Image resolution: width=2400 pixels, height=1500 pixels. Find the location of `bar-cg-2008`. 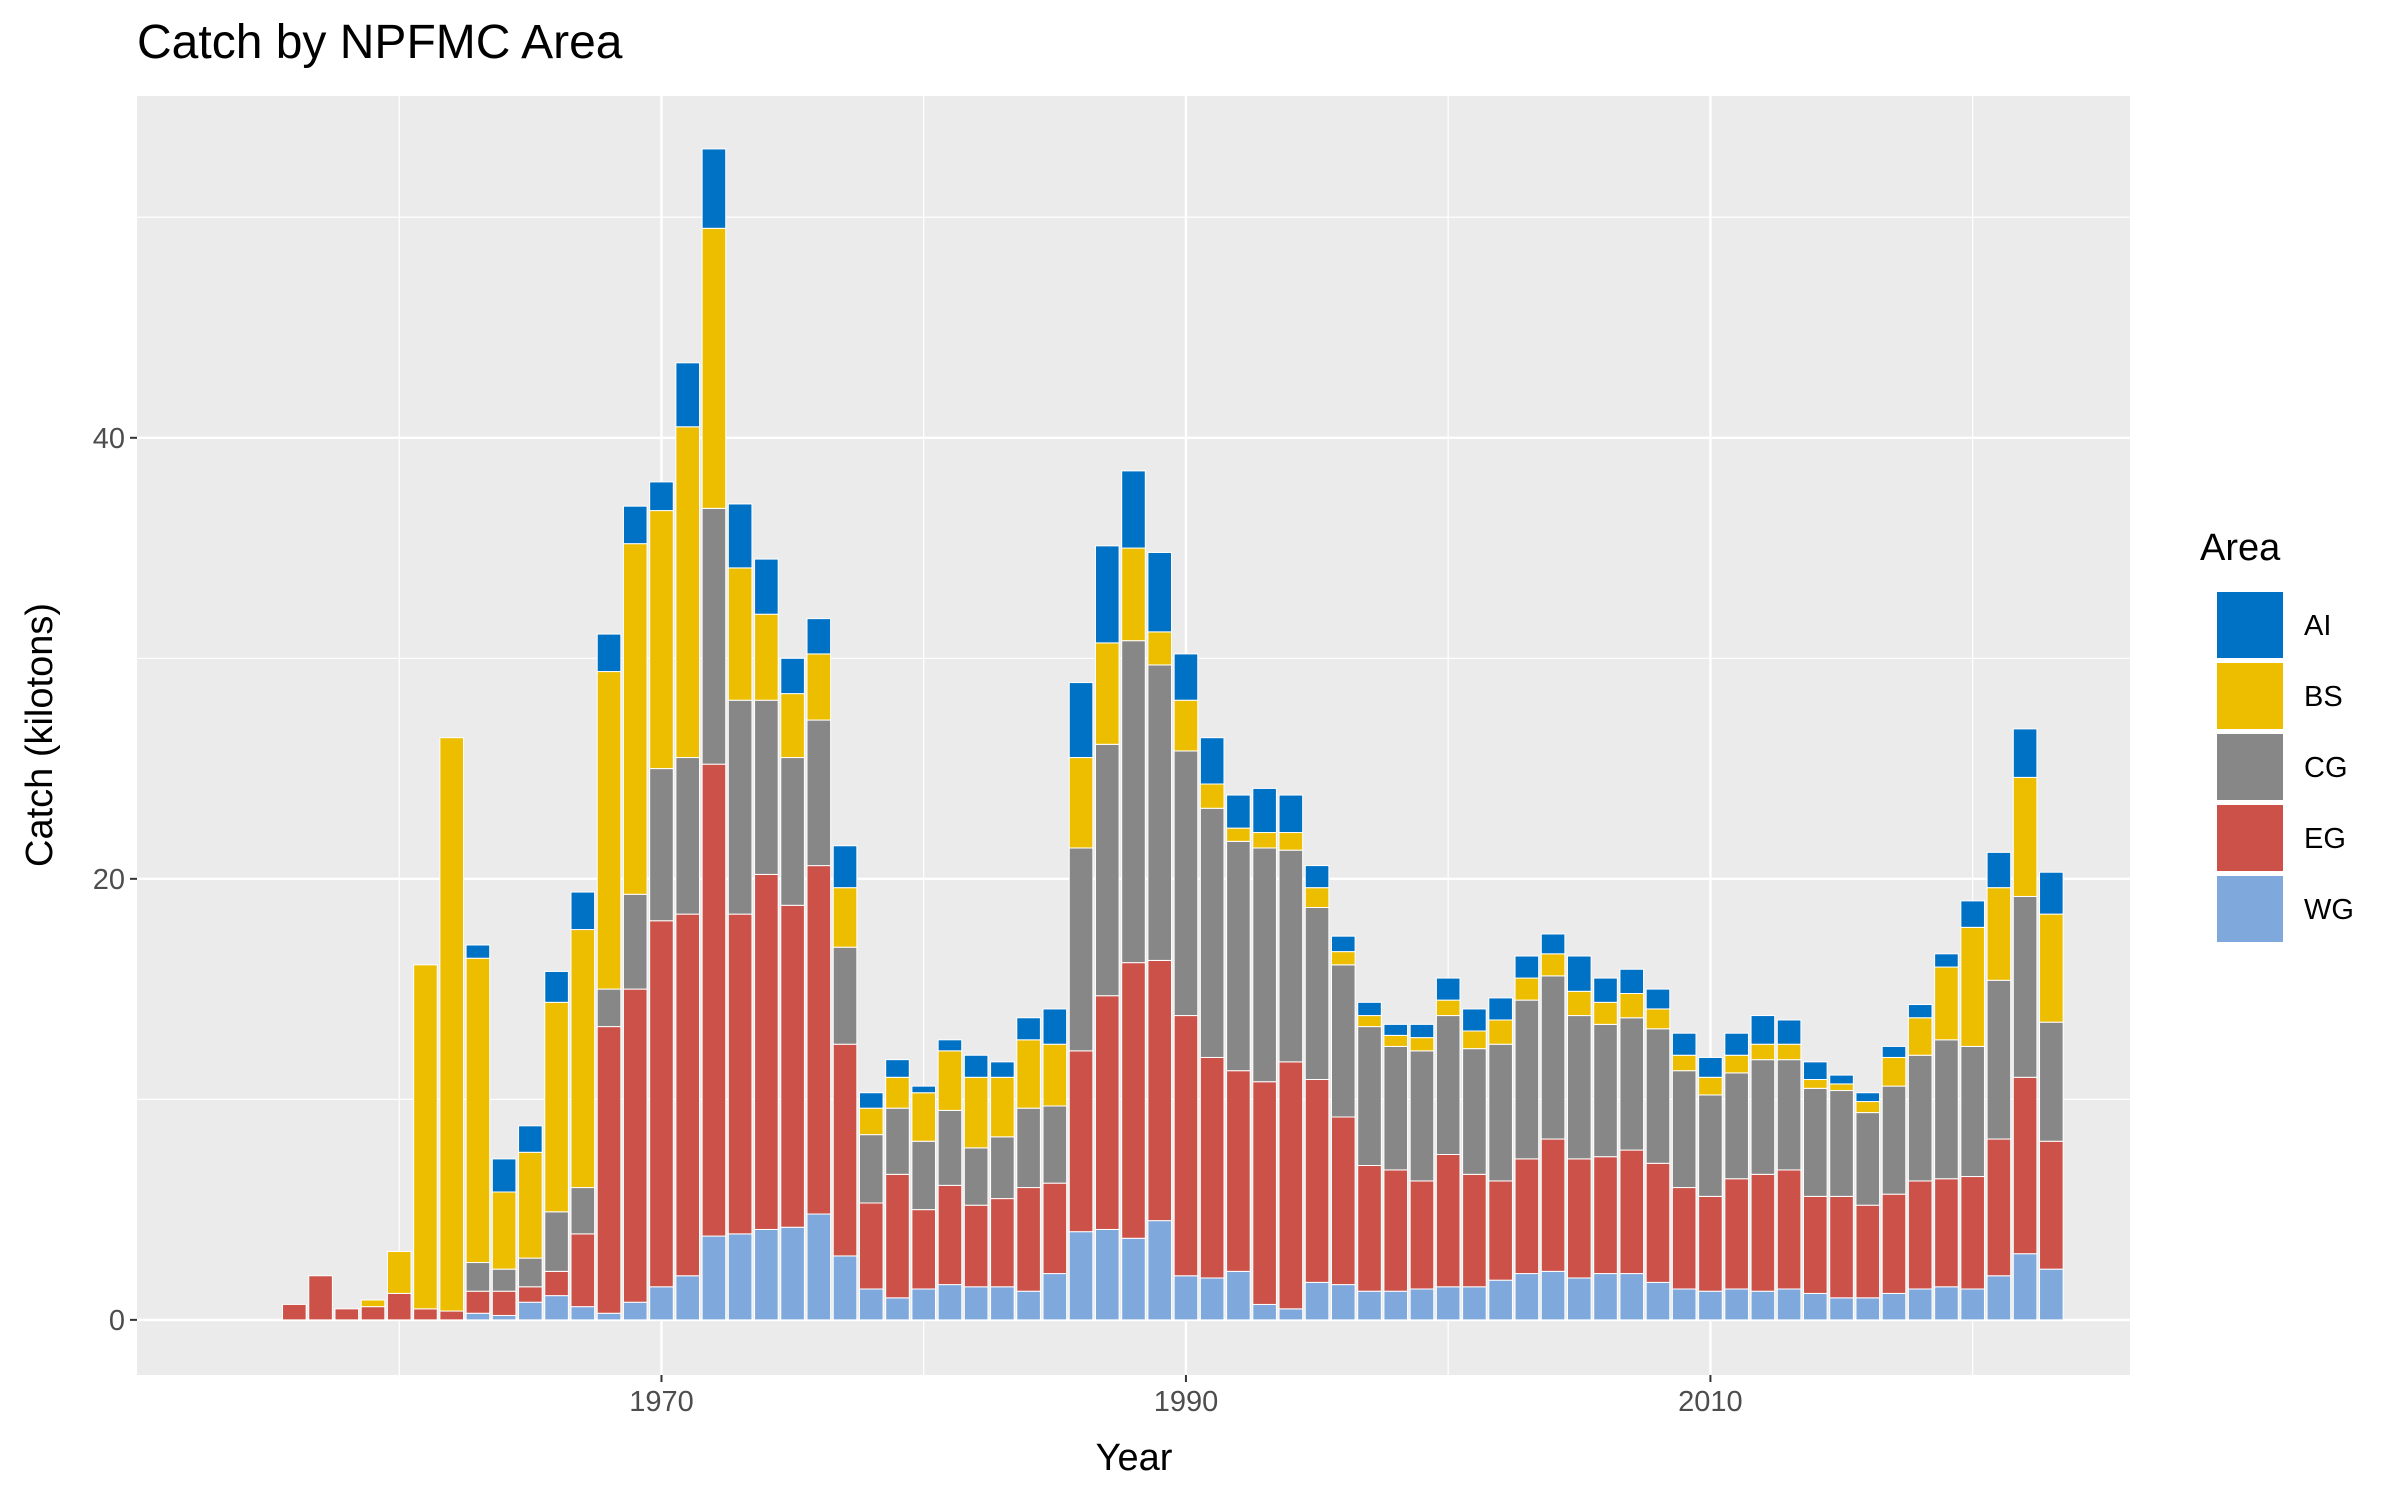

bar-cg-2008 is located at coordinates (1658, 1096).